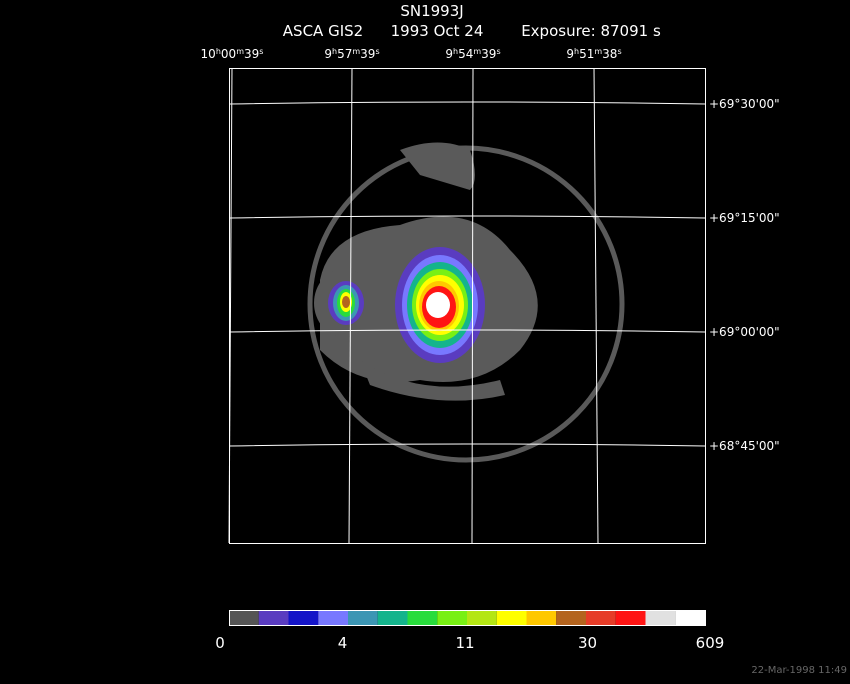 The width and height of the screenshot is (850, 684). Describe the element at coordinates (744, 446) in the screenshot. I see `dec-label: +68°45'00"` at that location.